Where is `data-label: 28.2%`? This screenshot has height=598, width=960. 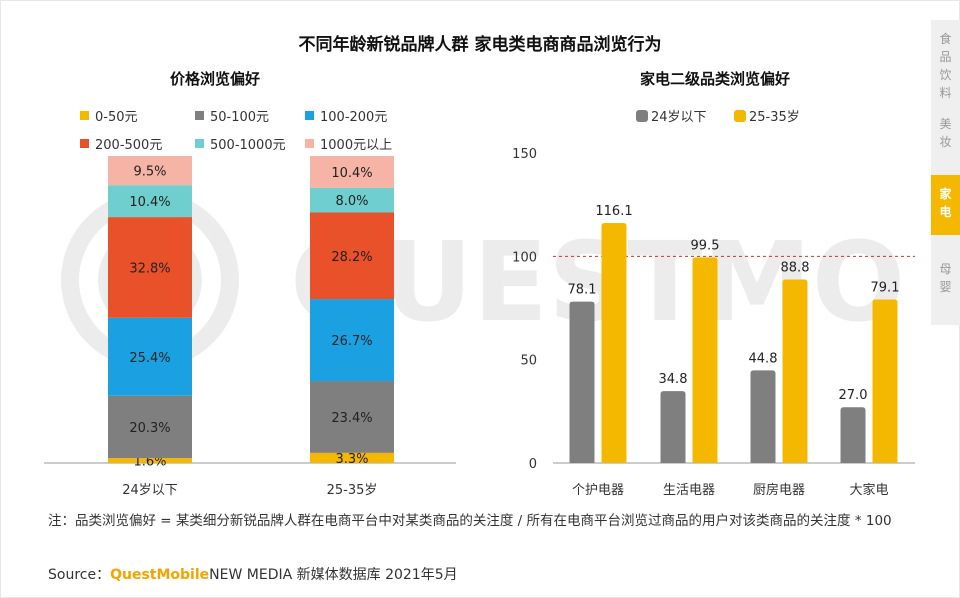 data-label: 28.2% is located at coordinates (351, 257).